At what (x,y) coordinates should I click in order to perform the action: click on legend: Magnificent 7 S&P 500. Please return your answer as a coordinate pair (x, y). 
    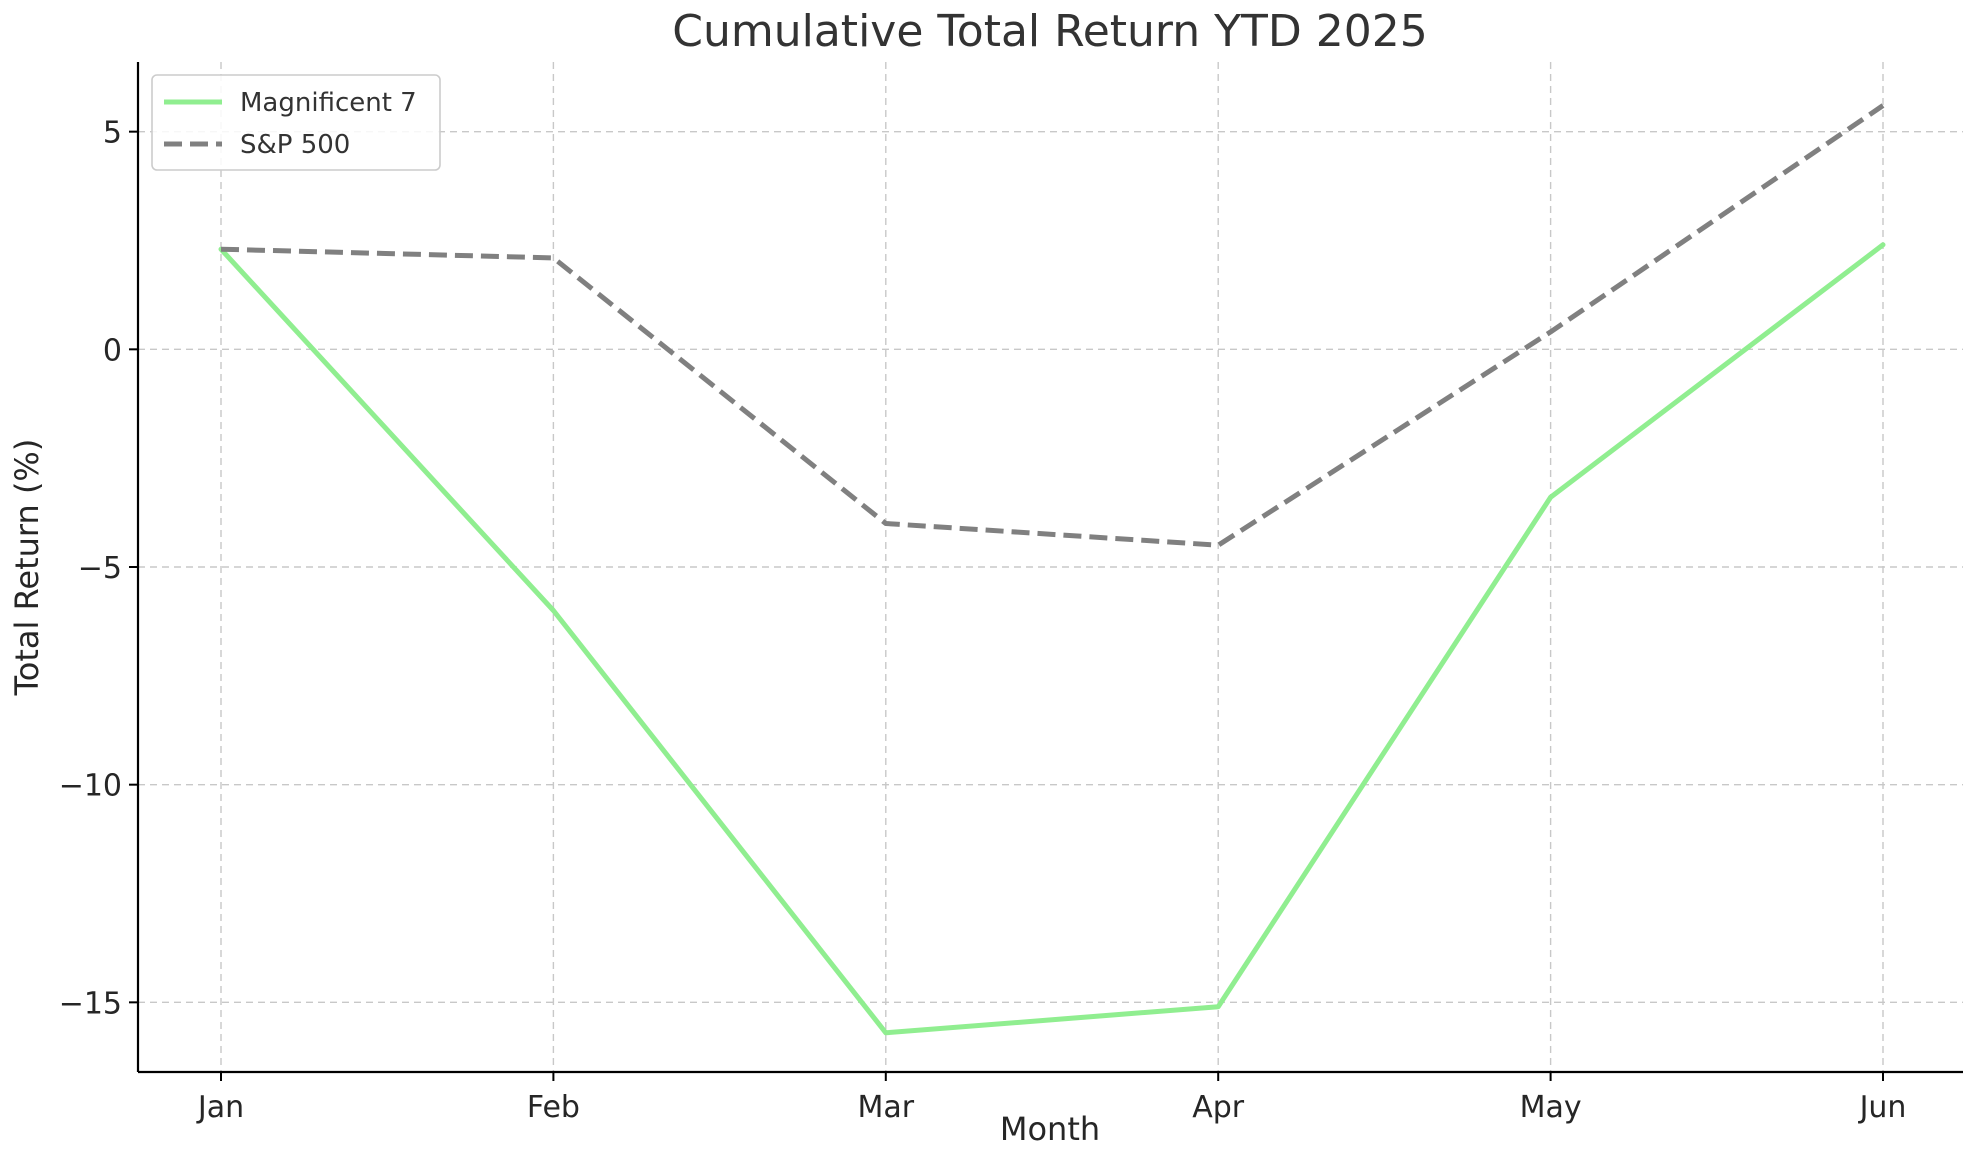
    Looking at the image, I should click on (296, 122).